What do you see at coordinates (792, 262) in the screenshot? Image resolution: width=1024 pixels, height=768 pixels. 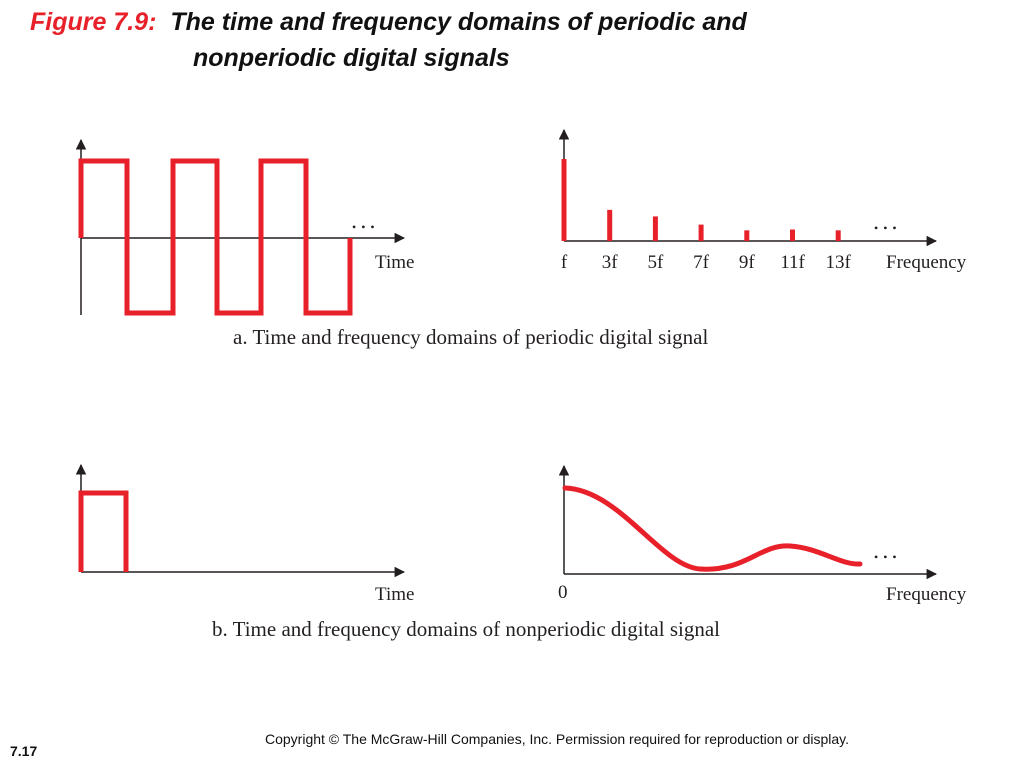 I see `harmonic-label-11f: 11f` at bounding box center [792, 262].